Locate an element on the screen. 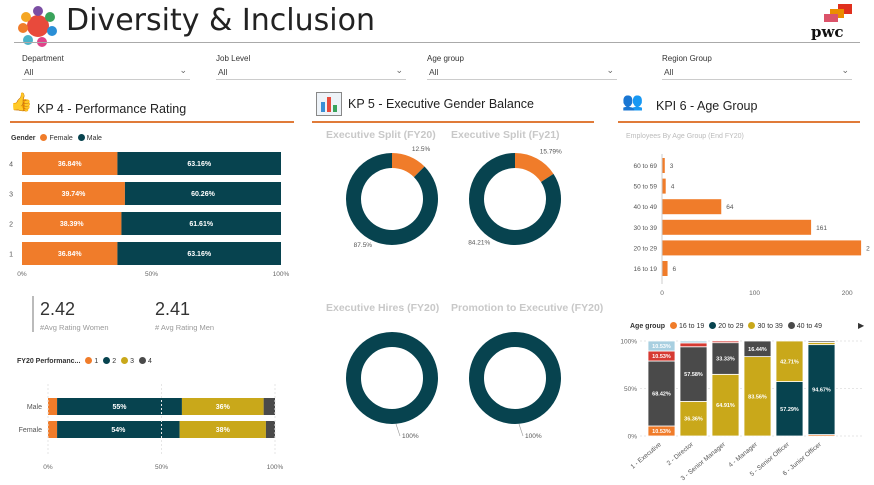 This screenshot has height=485, width=874. filter-region-group: Region Group All ⌄ is located at coordinates (757, 67).